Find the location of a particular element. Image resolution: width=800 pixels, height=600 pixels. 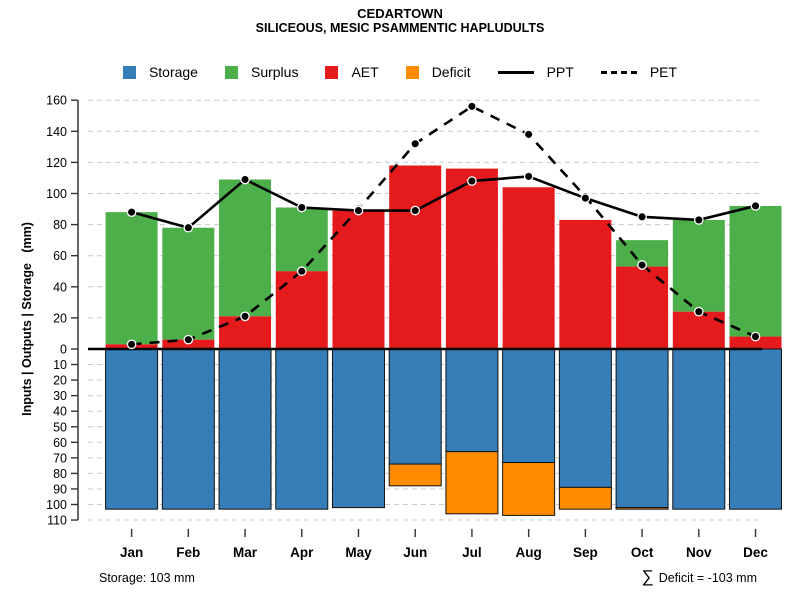

ppt-point-may is located at coordinates (358, 210).